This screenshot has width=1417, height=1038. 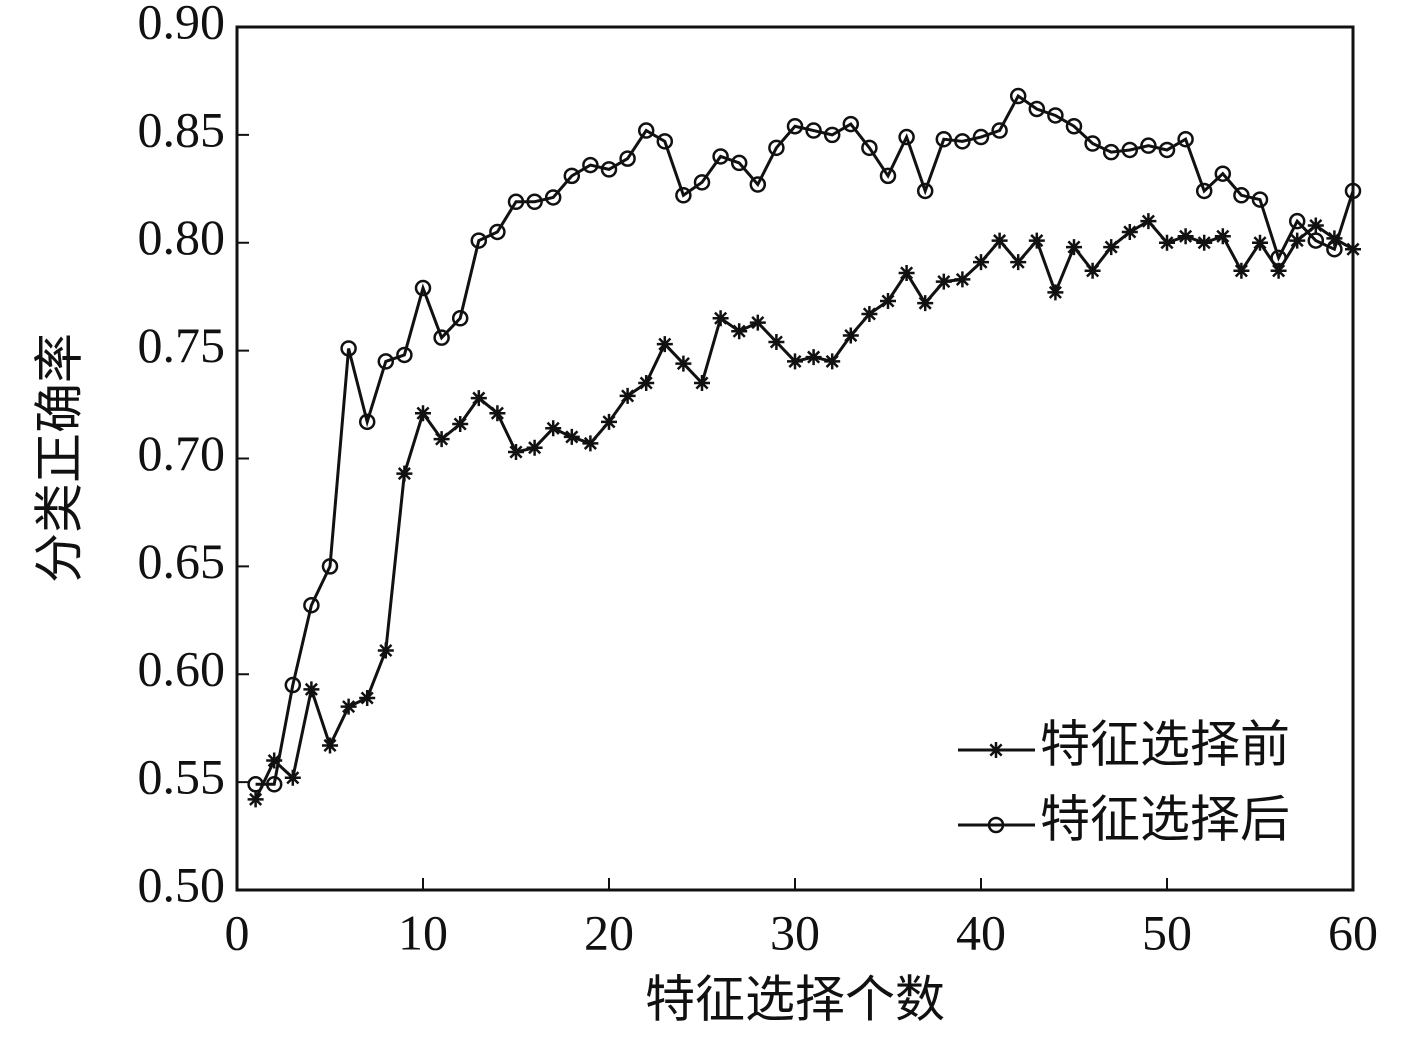 What do you see at coordinates (182, 561) in the screenshot?
I see `y-tick-label: 0.65` at bounding box center [182, 561].